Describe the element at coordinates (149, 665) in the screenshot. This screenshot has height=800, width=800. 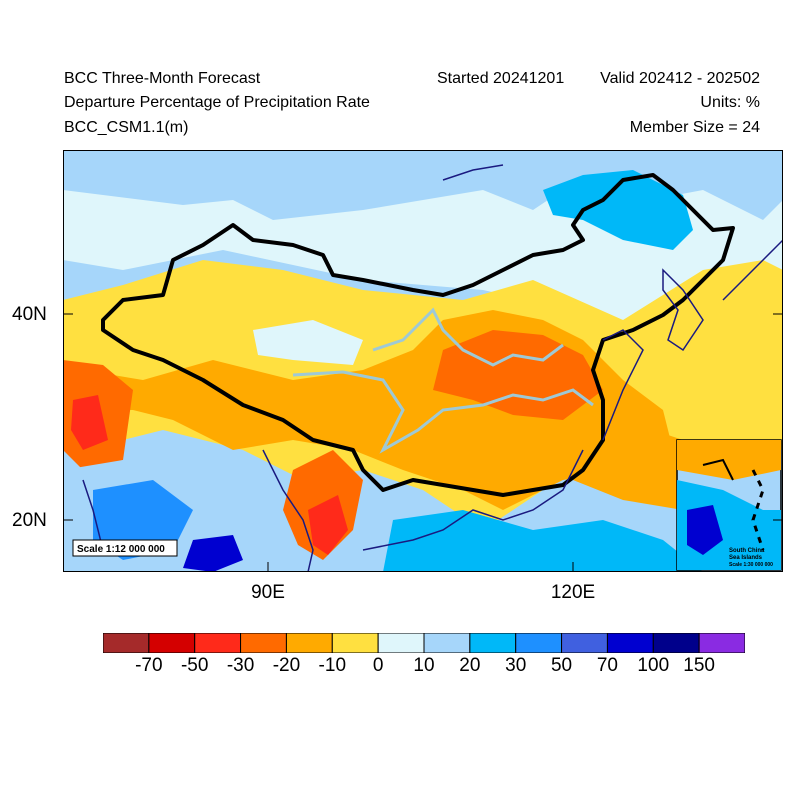
I see `legend-tick-label: -70` at that location.